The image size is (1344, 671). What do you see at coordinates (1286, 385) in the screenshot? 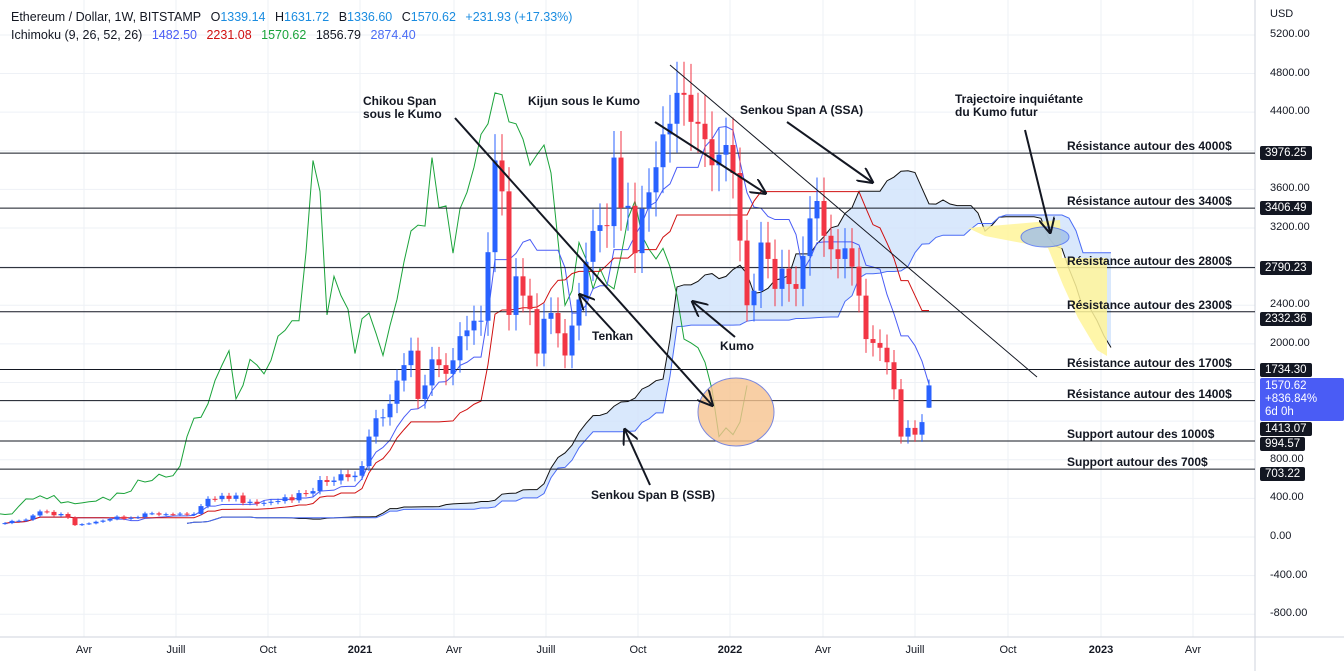
I see `current-price: 1570.62` at bounding box center [1286, 385].